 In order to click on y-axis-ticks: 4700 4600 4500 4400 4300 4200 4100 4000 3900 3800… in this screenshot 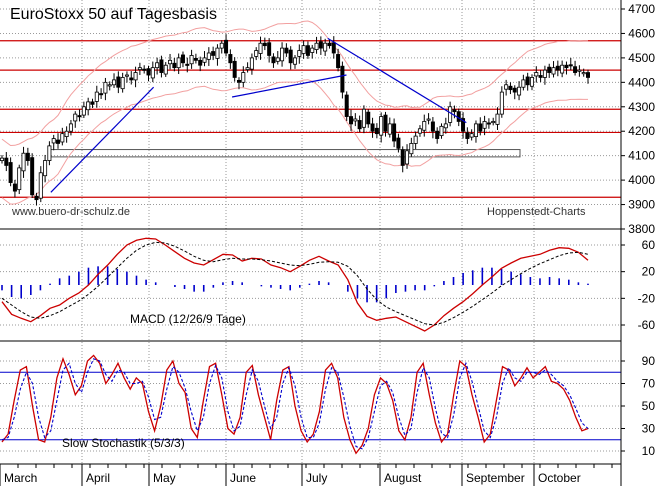, I will do `click(638, 230)`.